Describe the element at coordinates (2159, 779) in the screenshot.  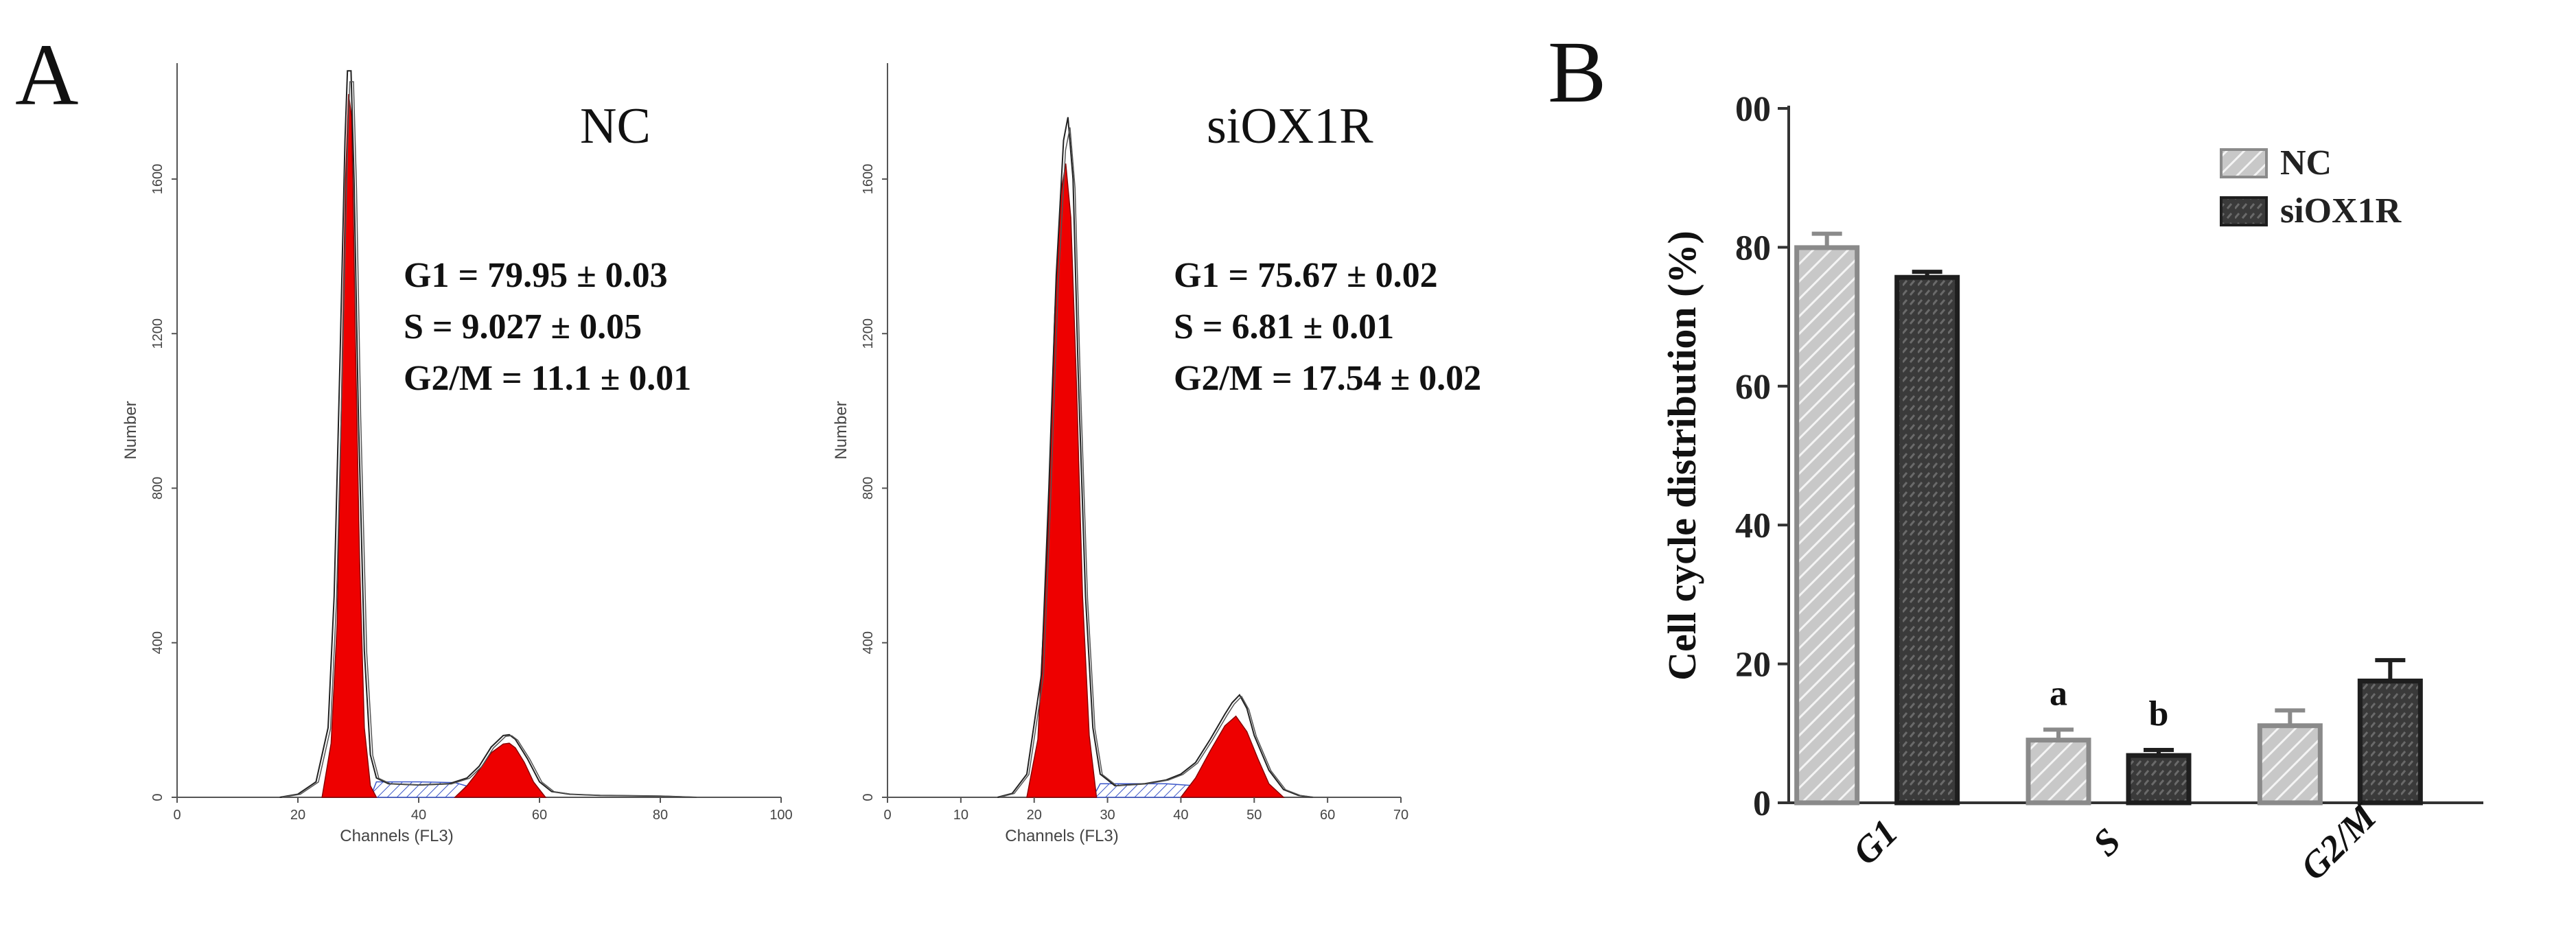
I see `bar-siox1r-s` at that location.